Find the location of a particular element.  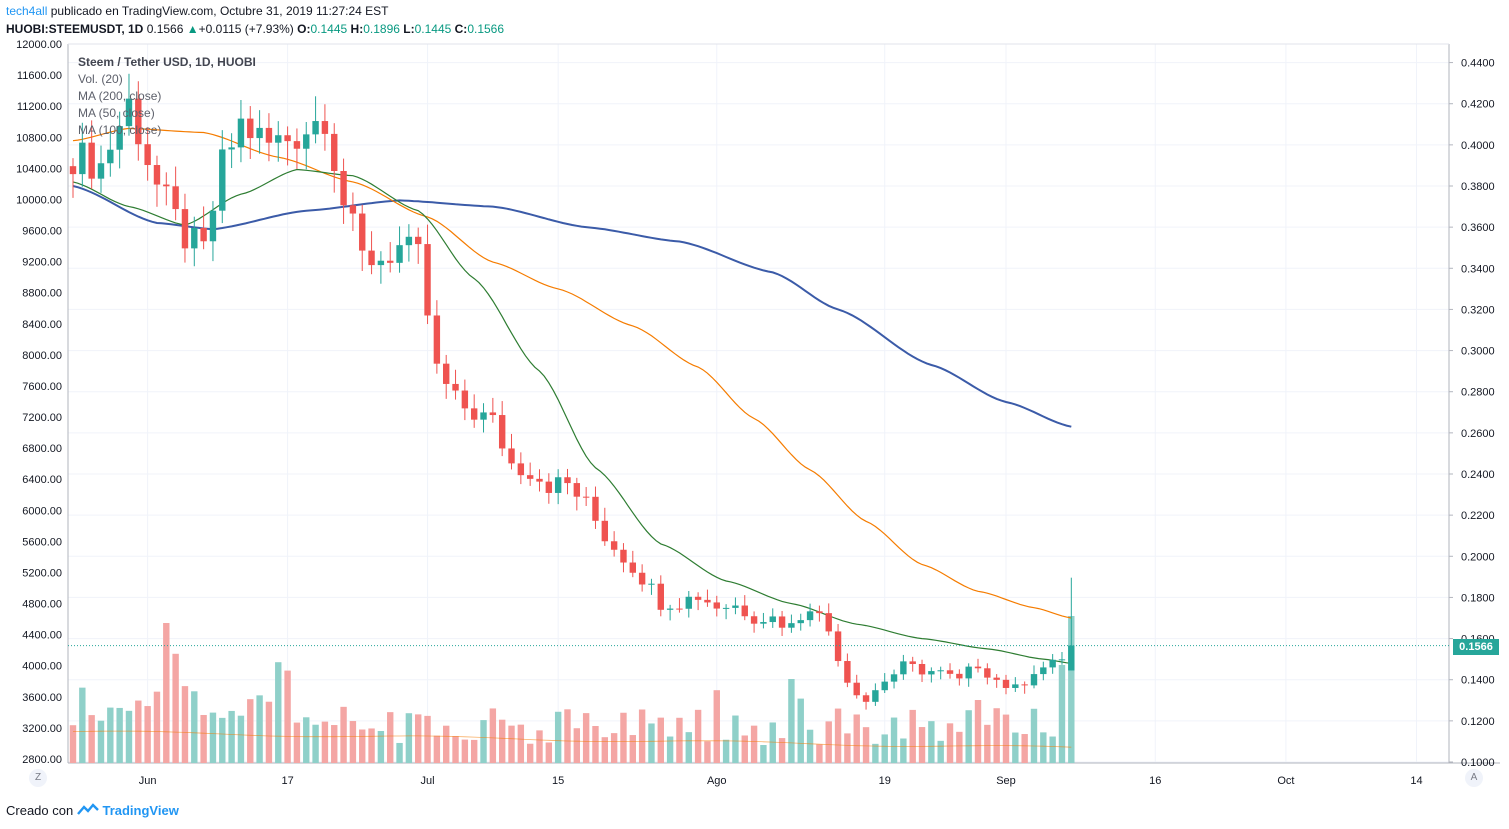

last-price: 0.1566 is located at coordinates (165, 29).